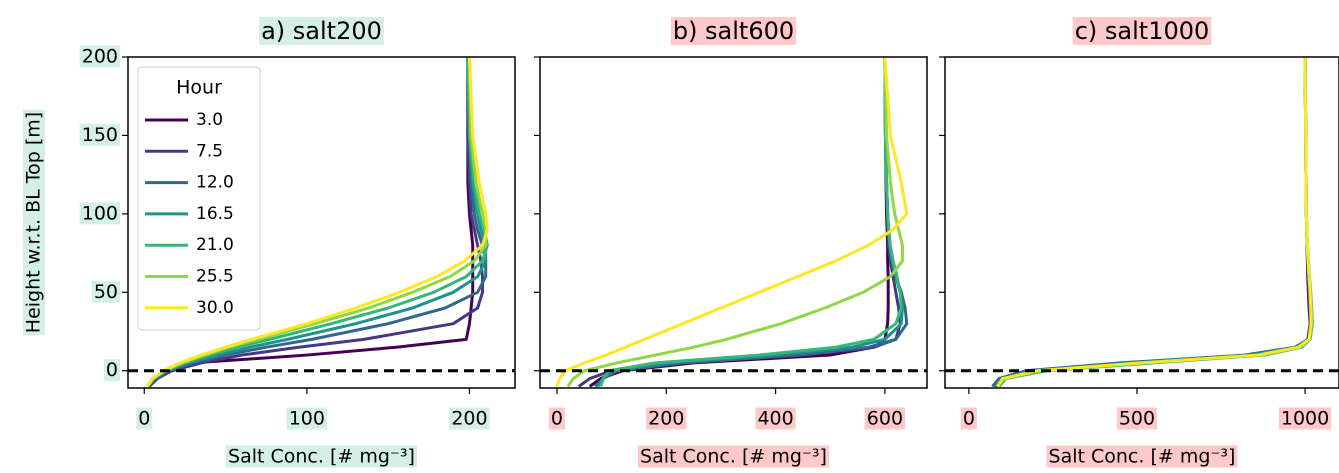  I want to click on legend-label: 3.0, so click(209, 120).